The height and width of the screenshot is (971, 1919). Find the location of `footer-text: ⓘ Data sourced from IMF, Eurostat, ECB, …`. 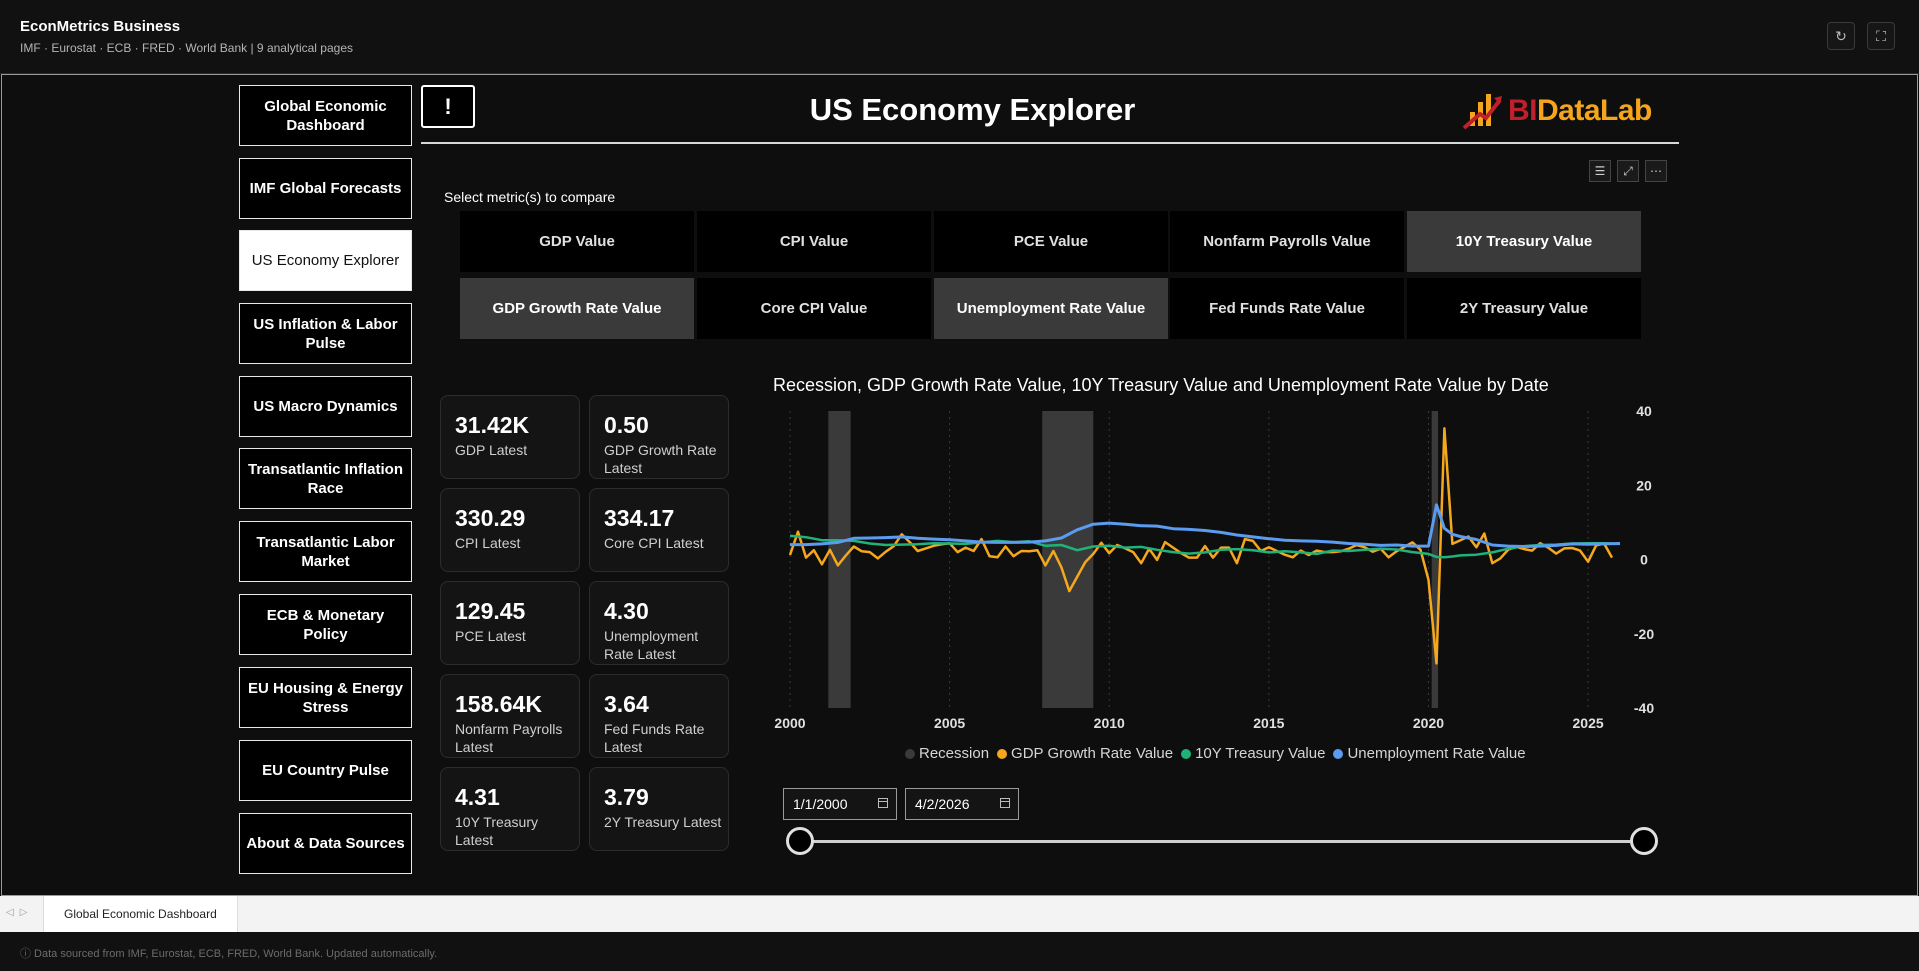

footer-text: ⓘ Data sourced from IMF, Eurostat, ECB, … is located at coordinates (229, 954).